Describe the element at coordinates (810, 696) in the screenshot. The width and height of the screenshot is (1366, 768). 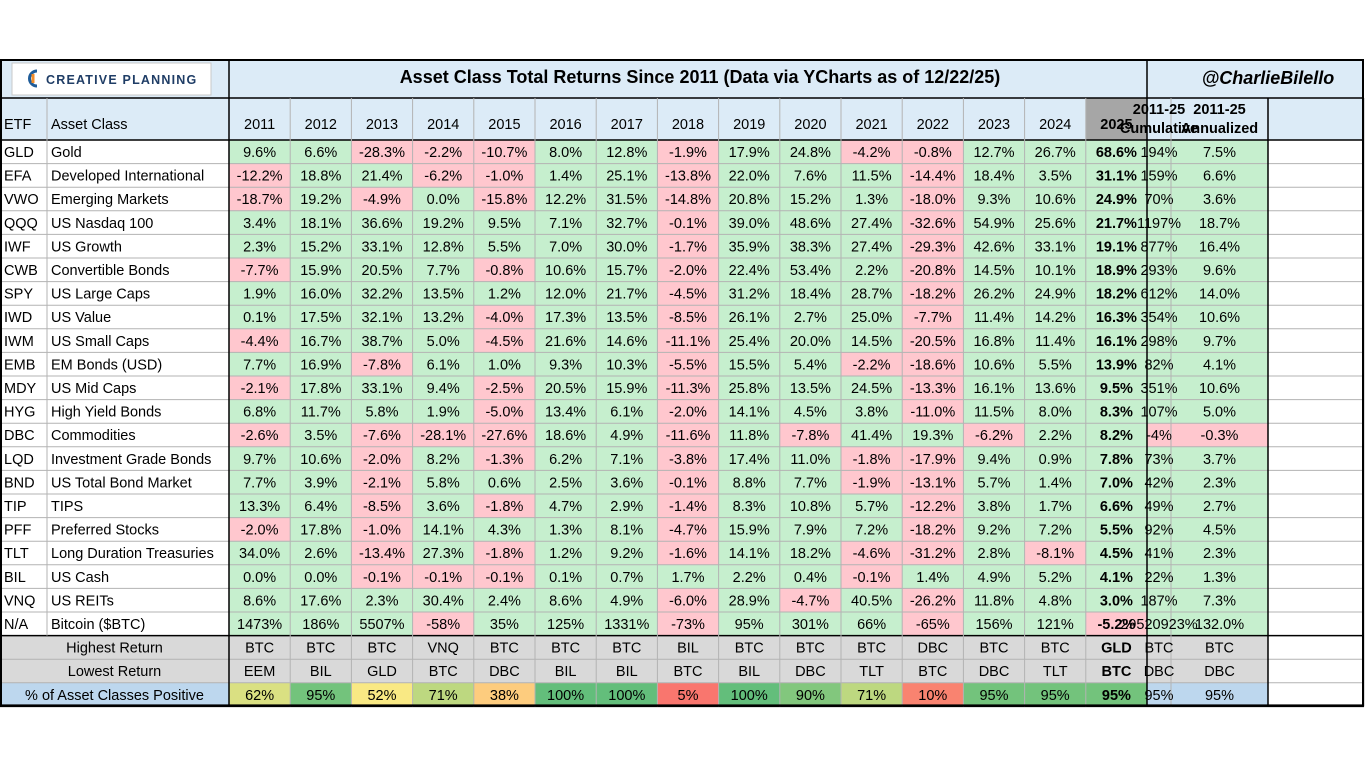
I see `summary-cell-value: 90%` at that location.